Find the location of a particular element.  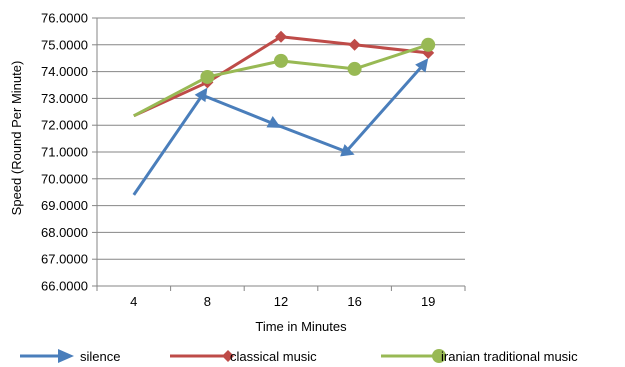

x-tick-label: 8 is located at coordinates (207, 301).